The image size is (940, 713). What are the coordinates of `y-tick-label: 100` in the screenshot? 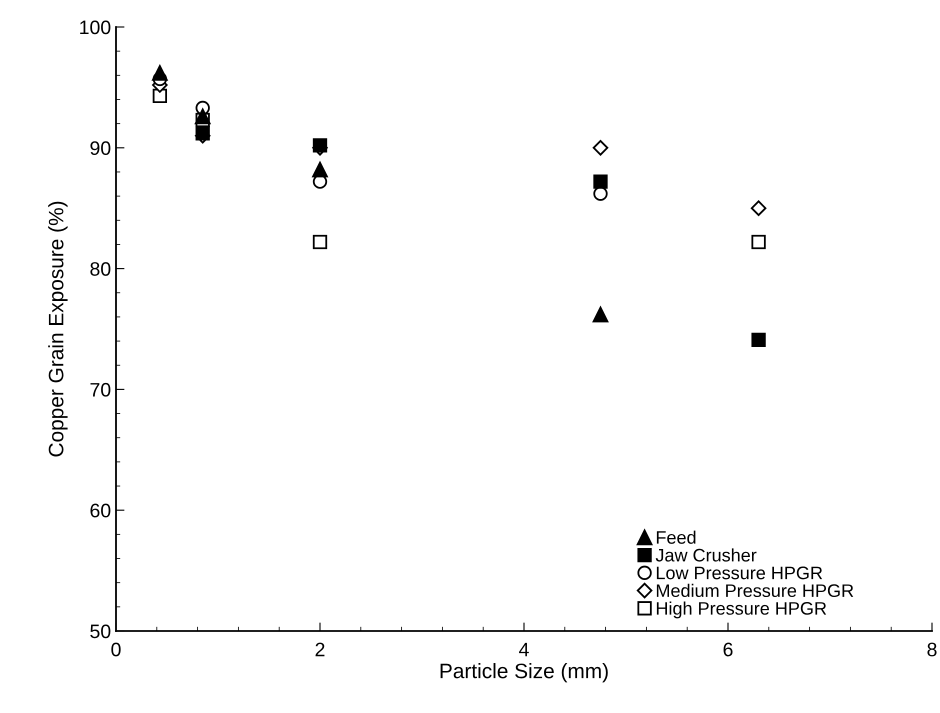 It's located at (95, 27).